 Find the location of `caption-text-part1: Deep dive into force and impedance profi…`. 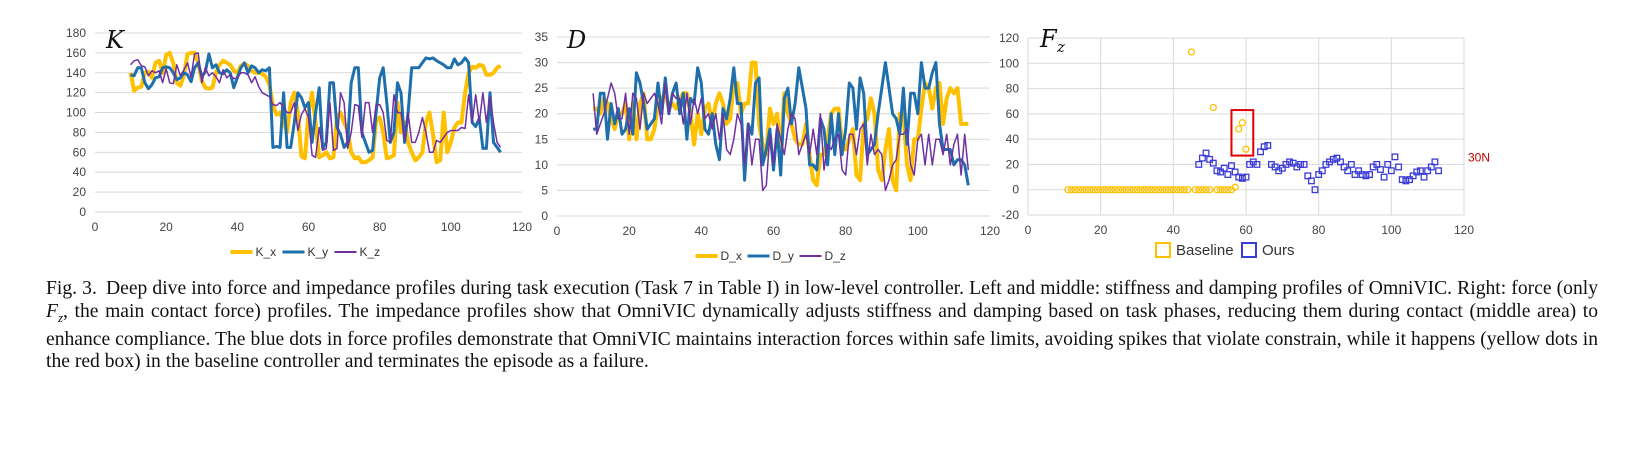

caption-text-part1: Deep dive into force and impedance profi… is located at coordinates (852, 288).